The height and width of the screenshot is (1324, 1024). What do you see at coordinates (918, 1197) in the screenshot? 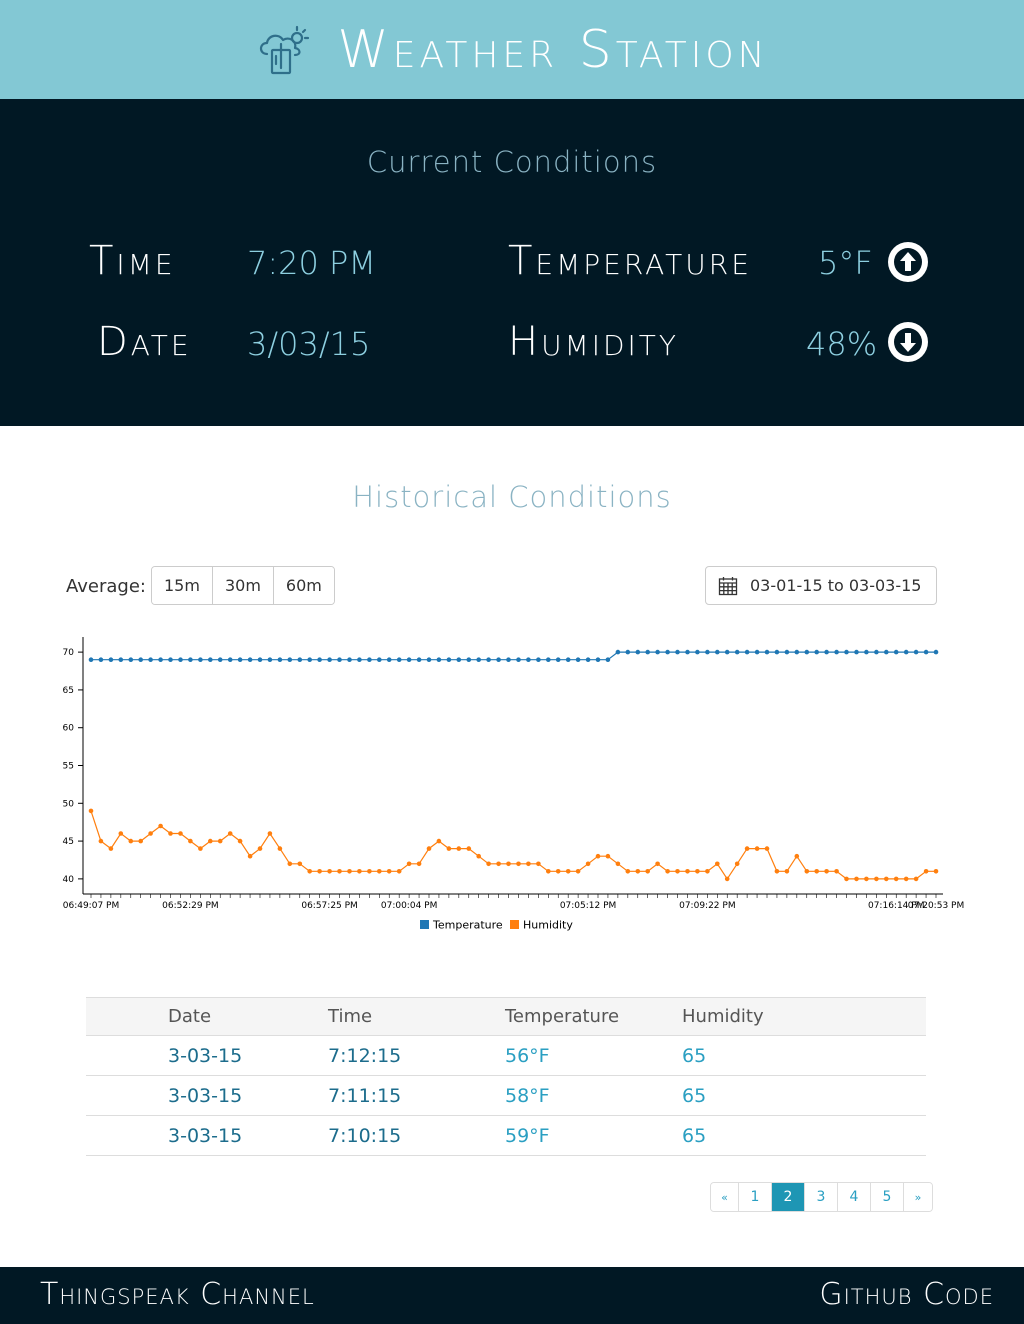
I see `pagination-next-button: »` at bounding box center [918, 1197].